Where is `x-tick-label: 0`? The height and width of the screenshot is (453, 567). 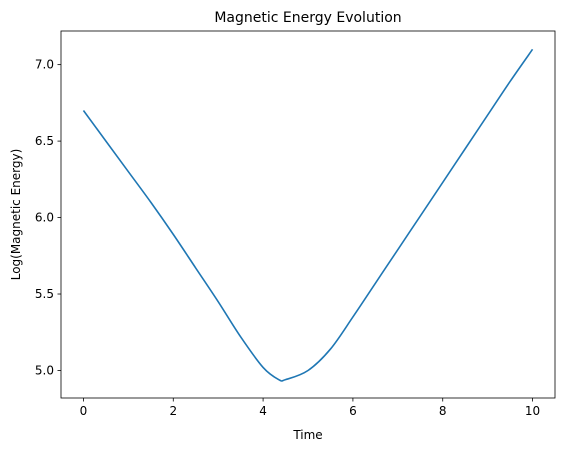
x-tick-label: 0 is located at coordinates (84, 411).